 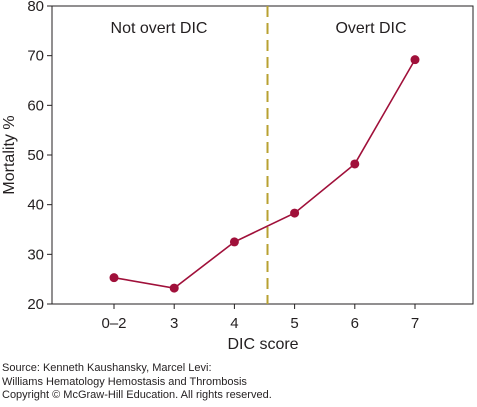 I want to click on y-axis: 20 30 40 50 60 70 80, so click(x=39, y=156).